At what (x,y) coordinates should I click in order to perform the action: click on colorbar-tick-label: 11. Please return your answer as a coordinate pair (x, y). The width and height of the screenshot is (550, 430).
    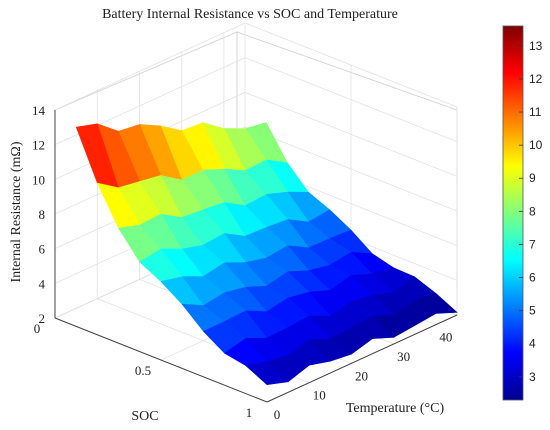
    Looking at the image, I should click on (535, 112).